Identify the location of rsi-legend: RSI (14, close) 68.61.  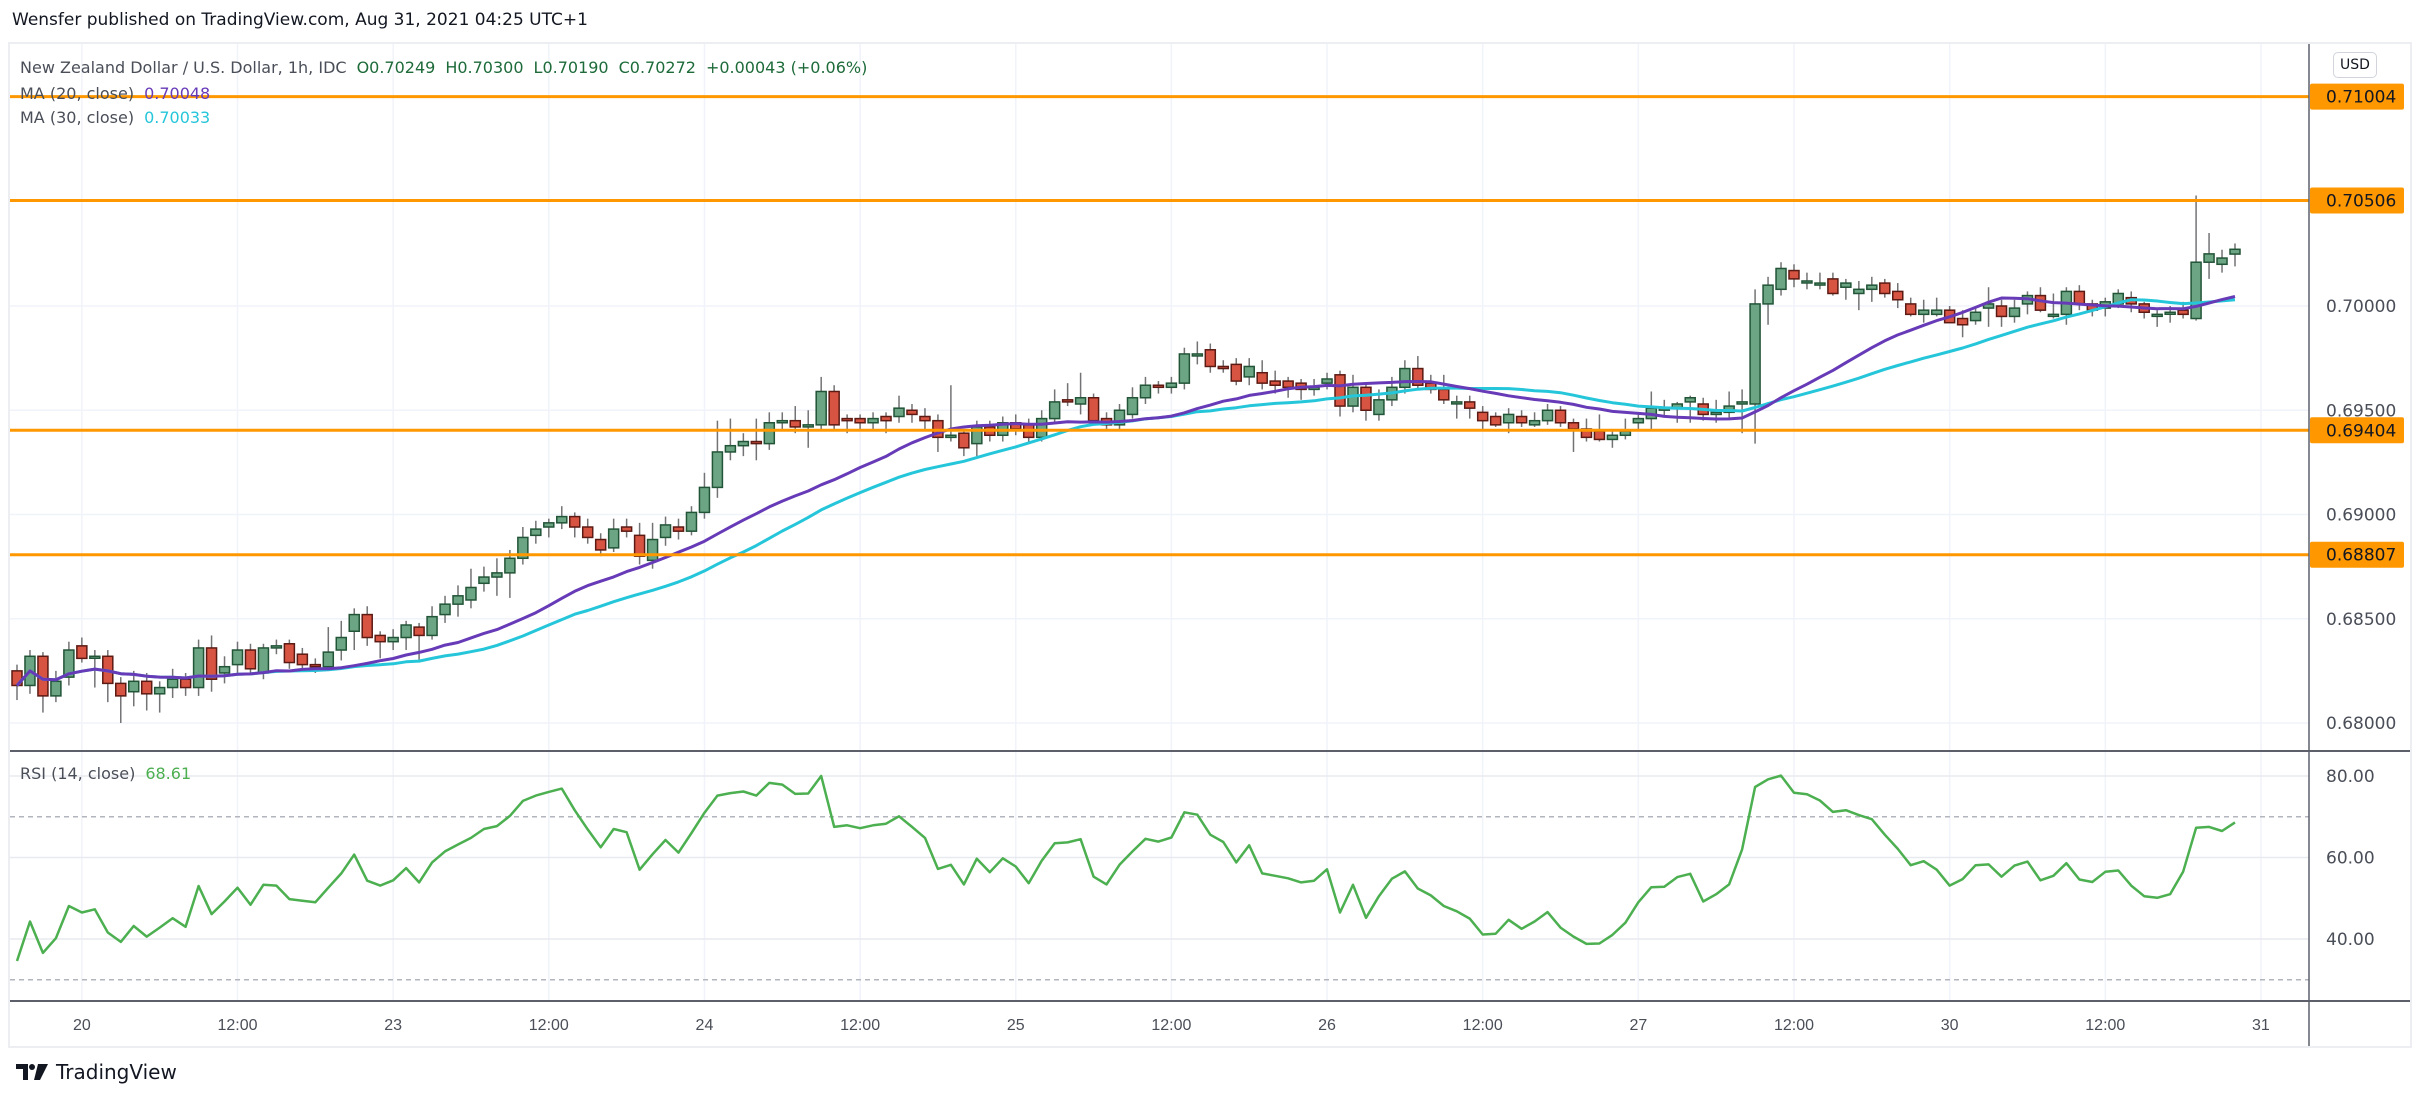
(110, 773).